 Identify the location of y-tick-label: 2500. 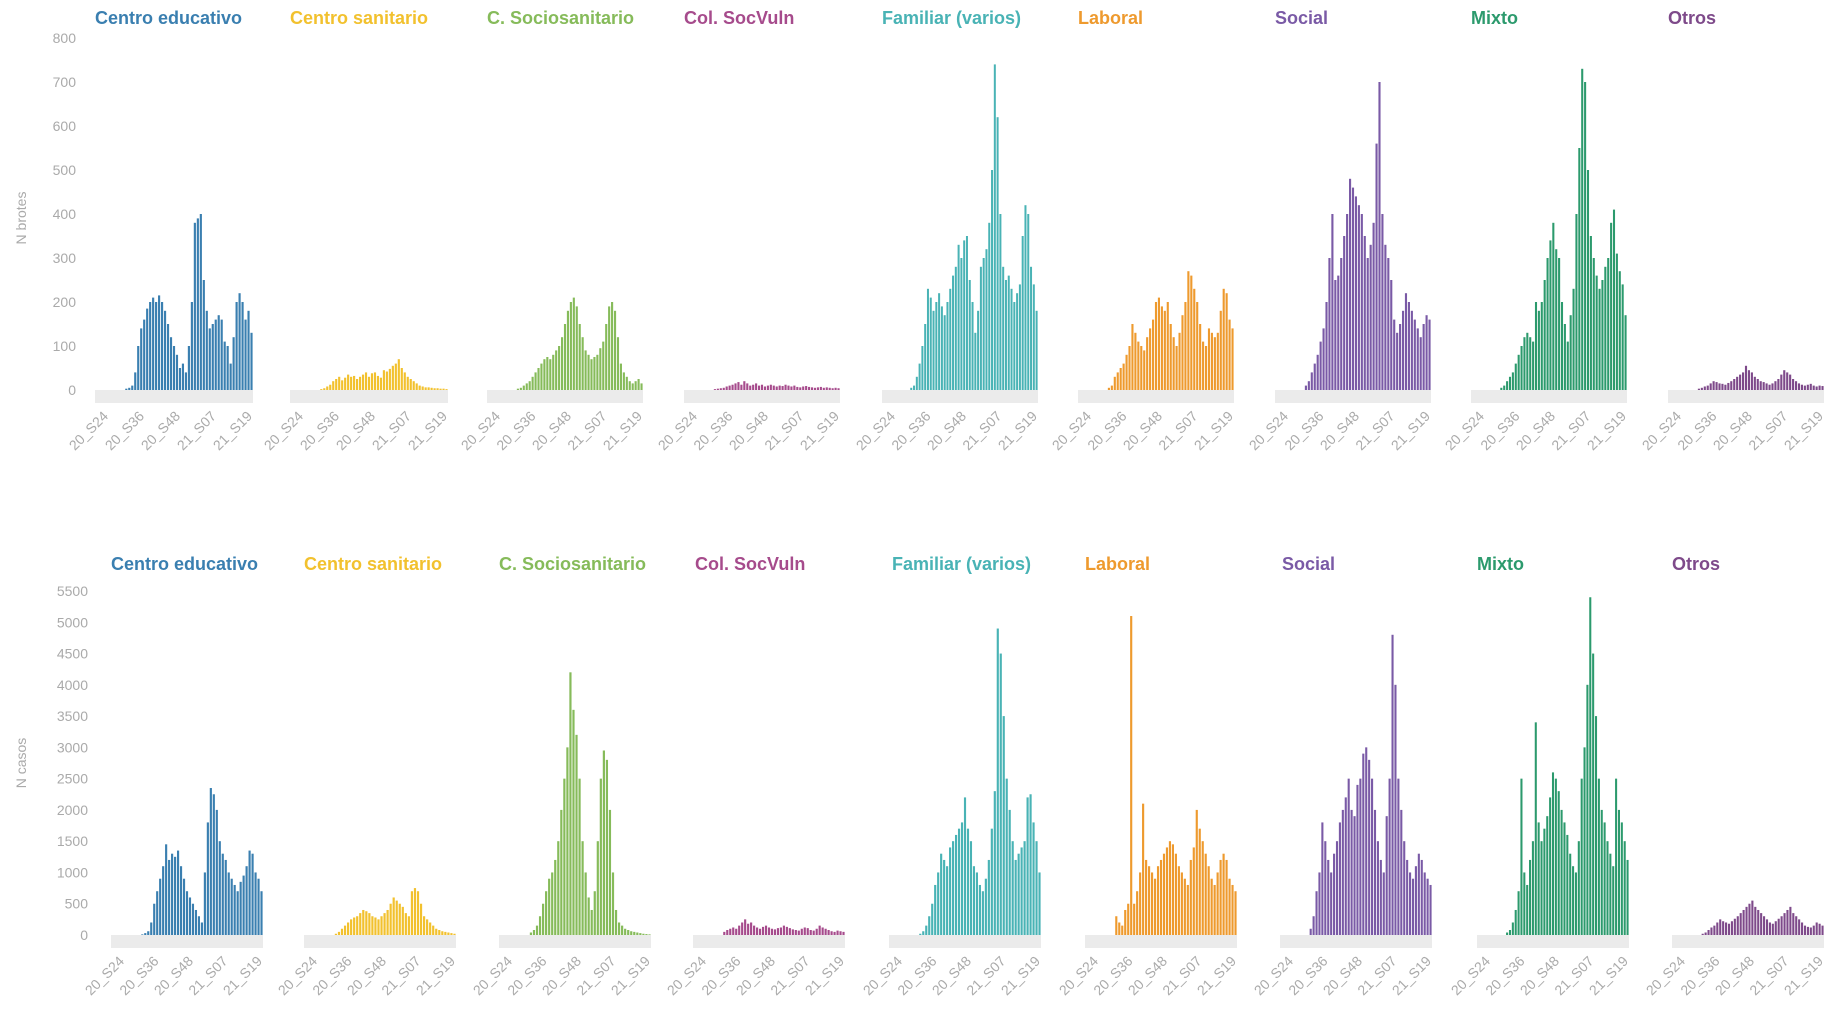
(72, 779).